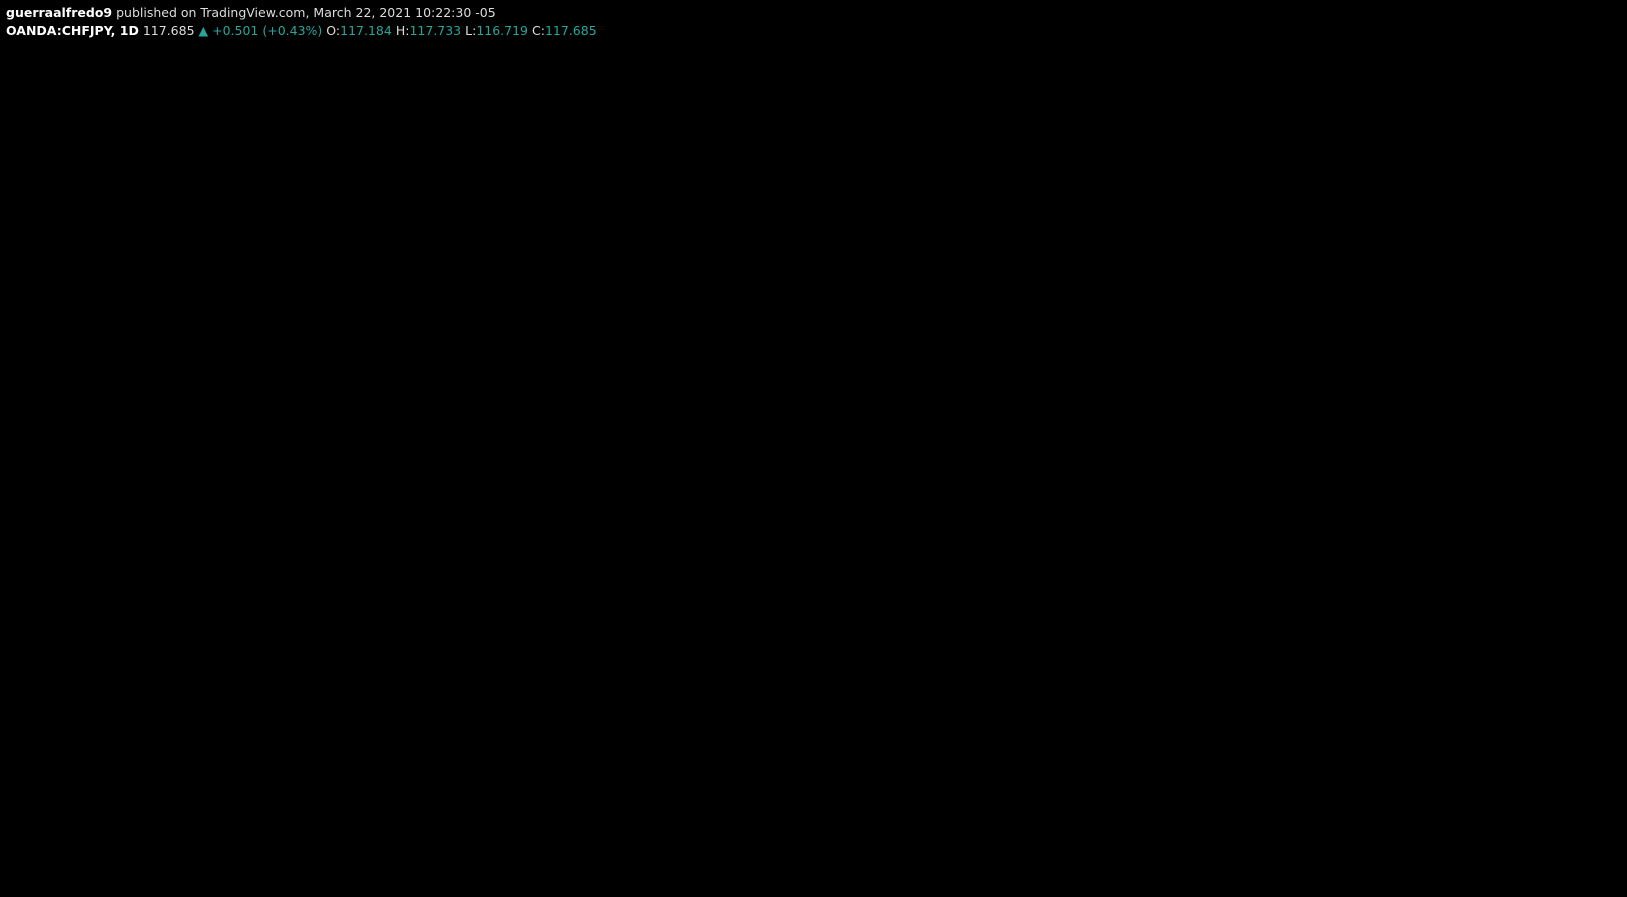  I want to click on x-tick-label: 18, so click(666, 815).